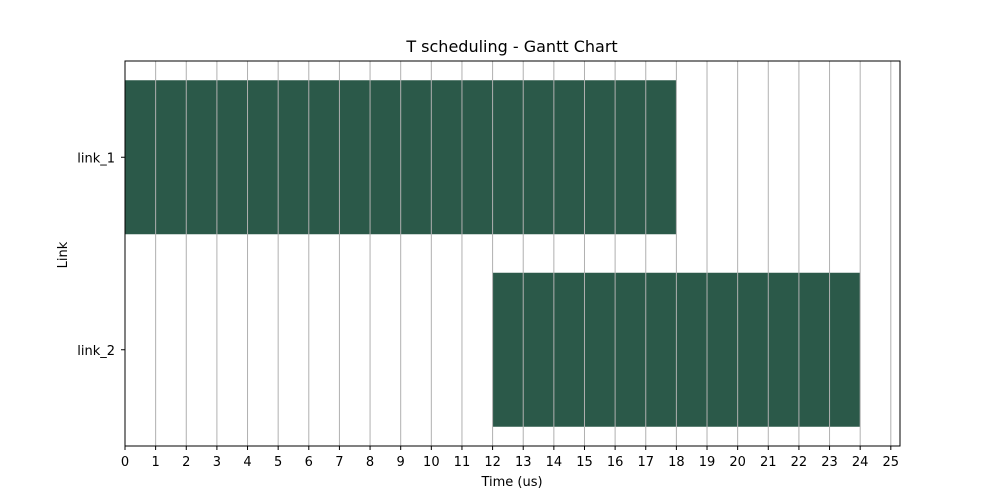 This screenshot has width=1000, height=500. What do you see at coordinates (370, 462) in the screenshot?
I see `x-tick-label: 8` at bounding box center [370, 462].